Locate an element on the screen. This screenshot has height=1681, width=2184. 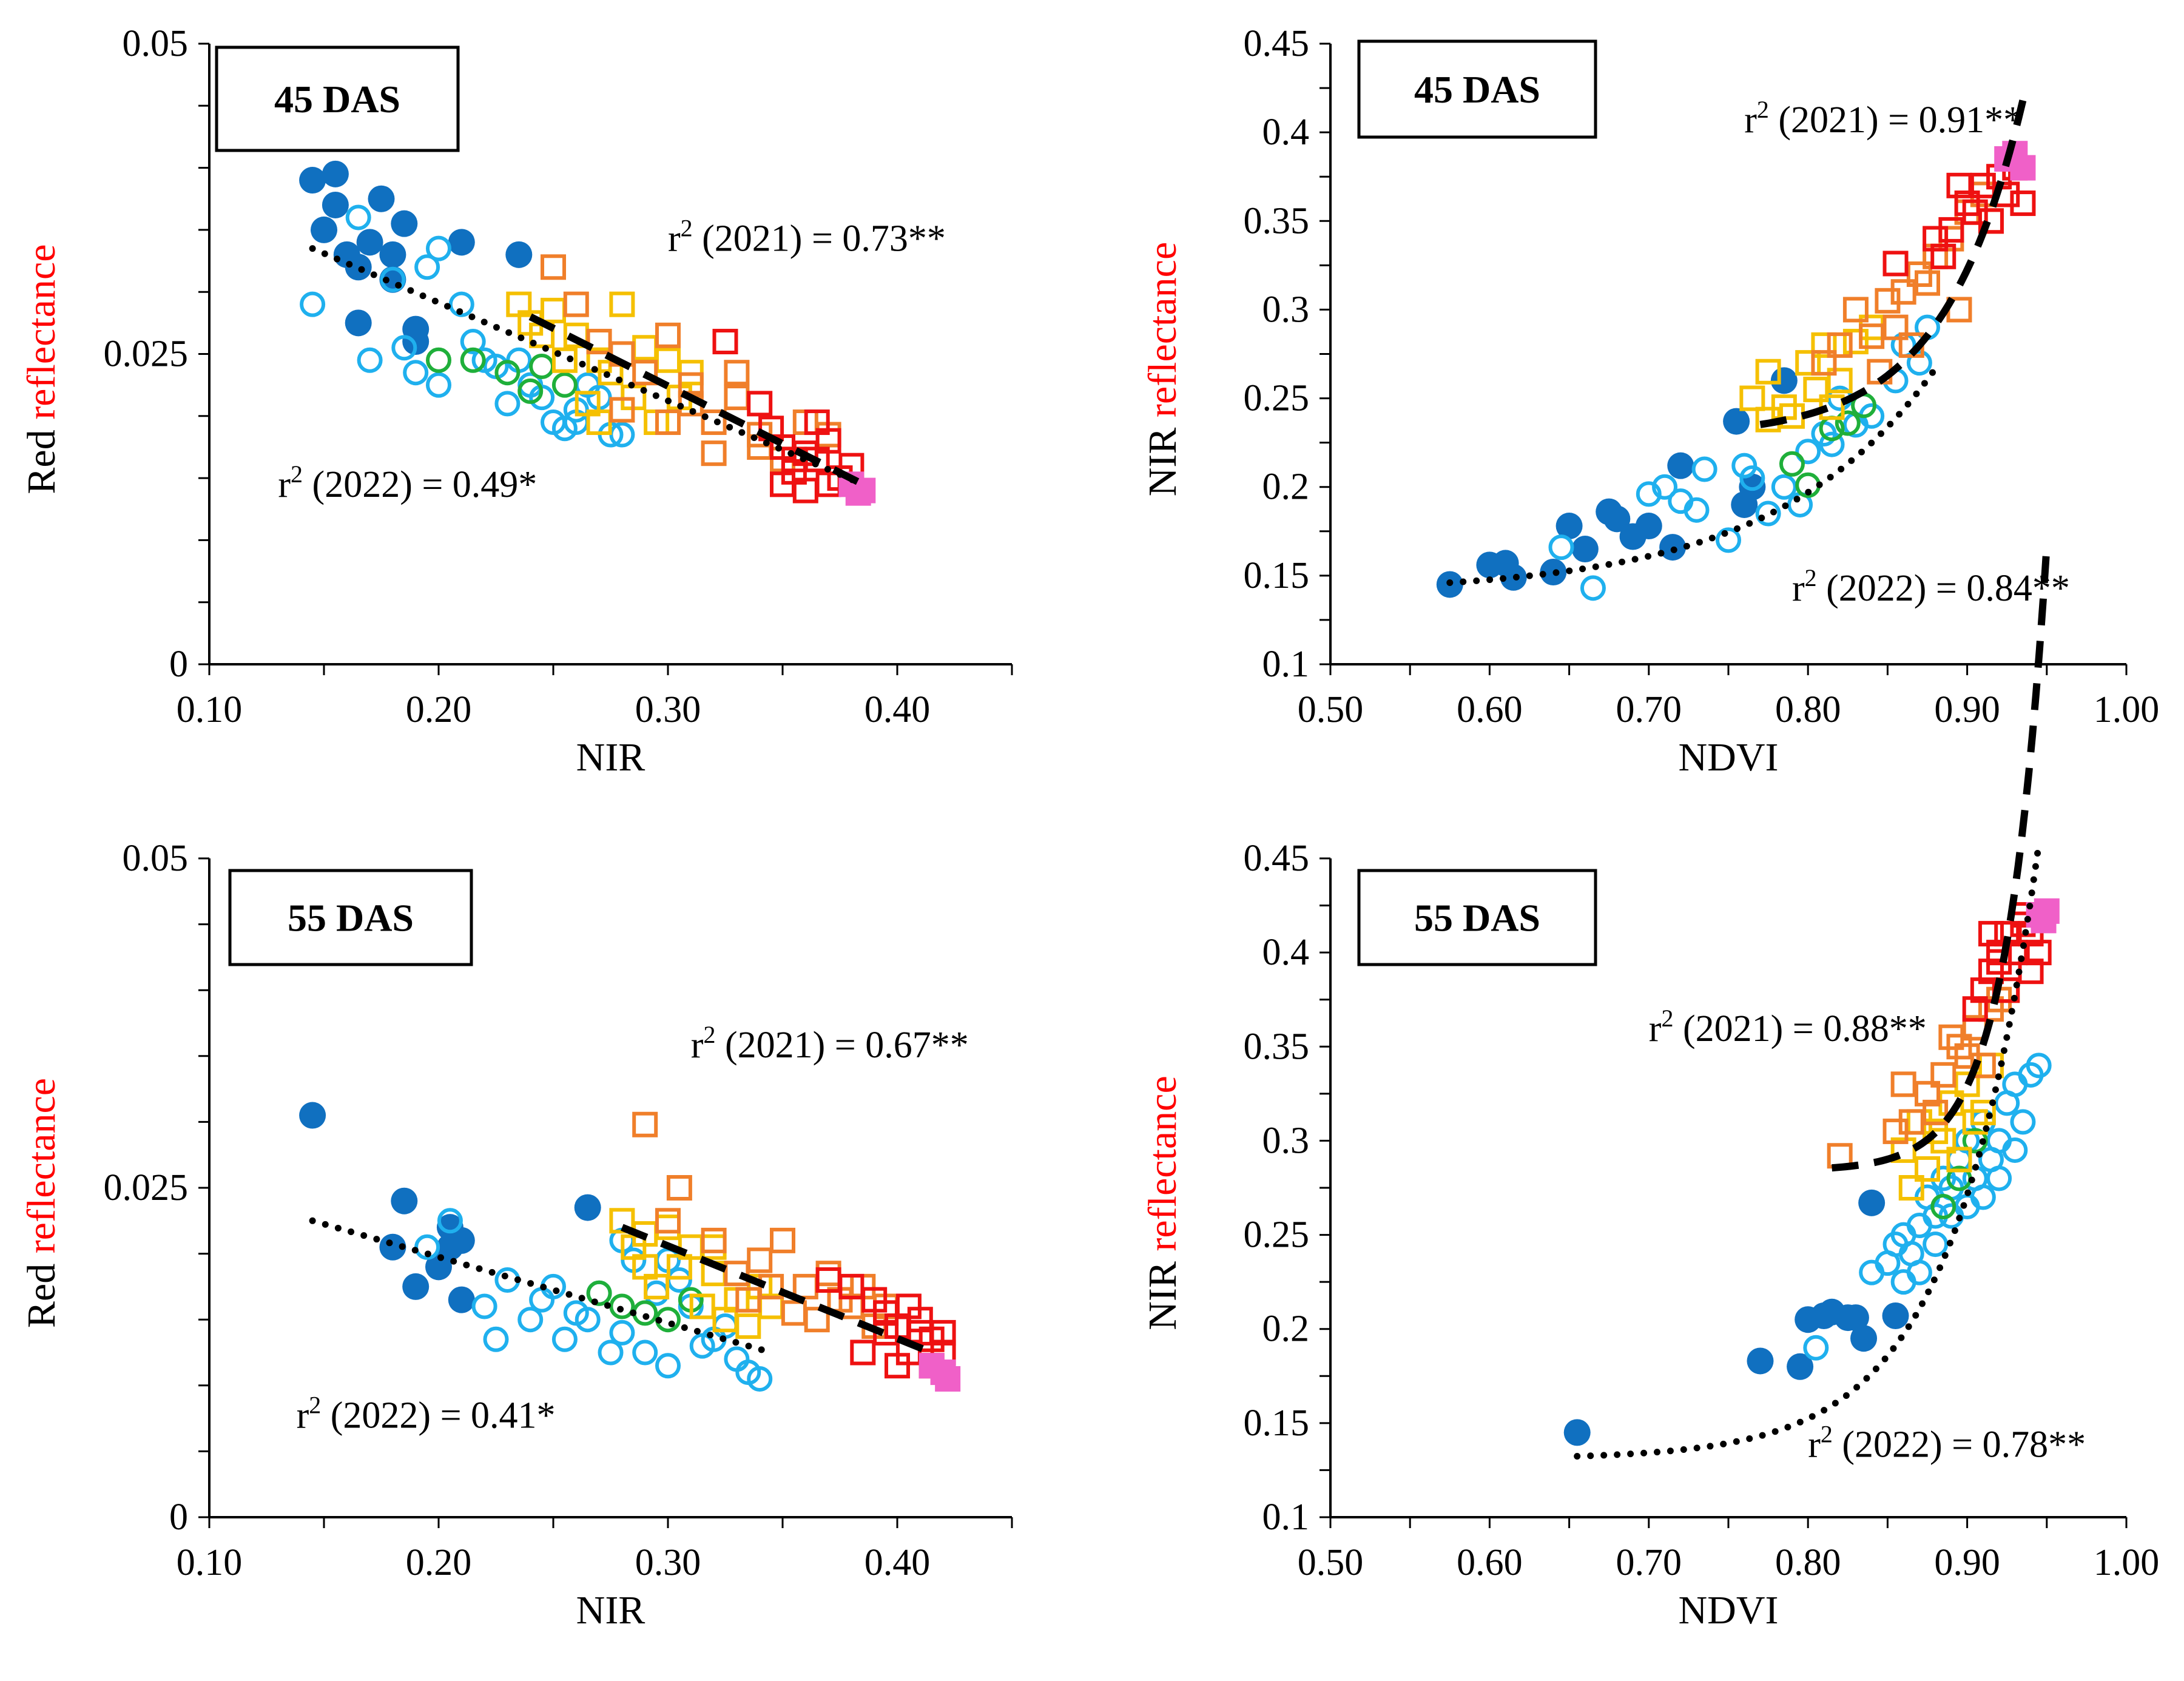
y-axis-title-accent: reflectance is located at coordinates (41, 1165).